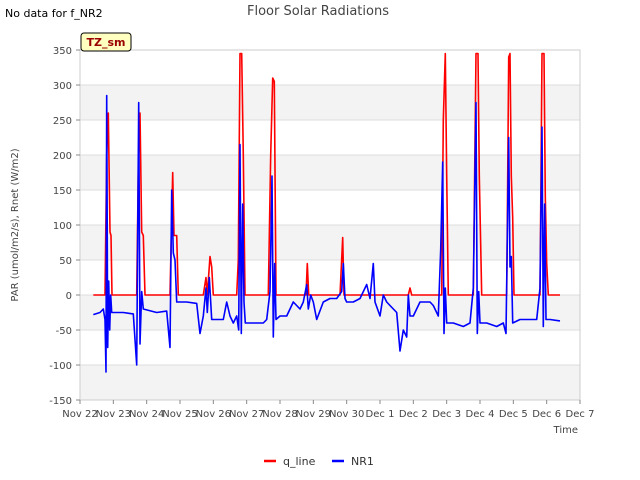  Describe the element at coordinates (65, 261) in the screenshot. I see `y-tick-label: 50` at that location.